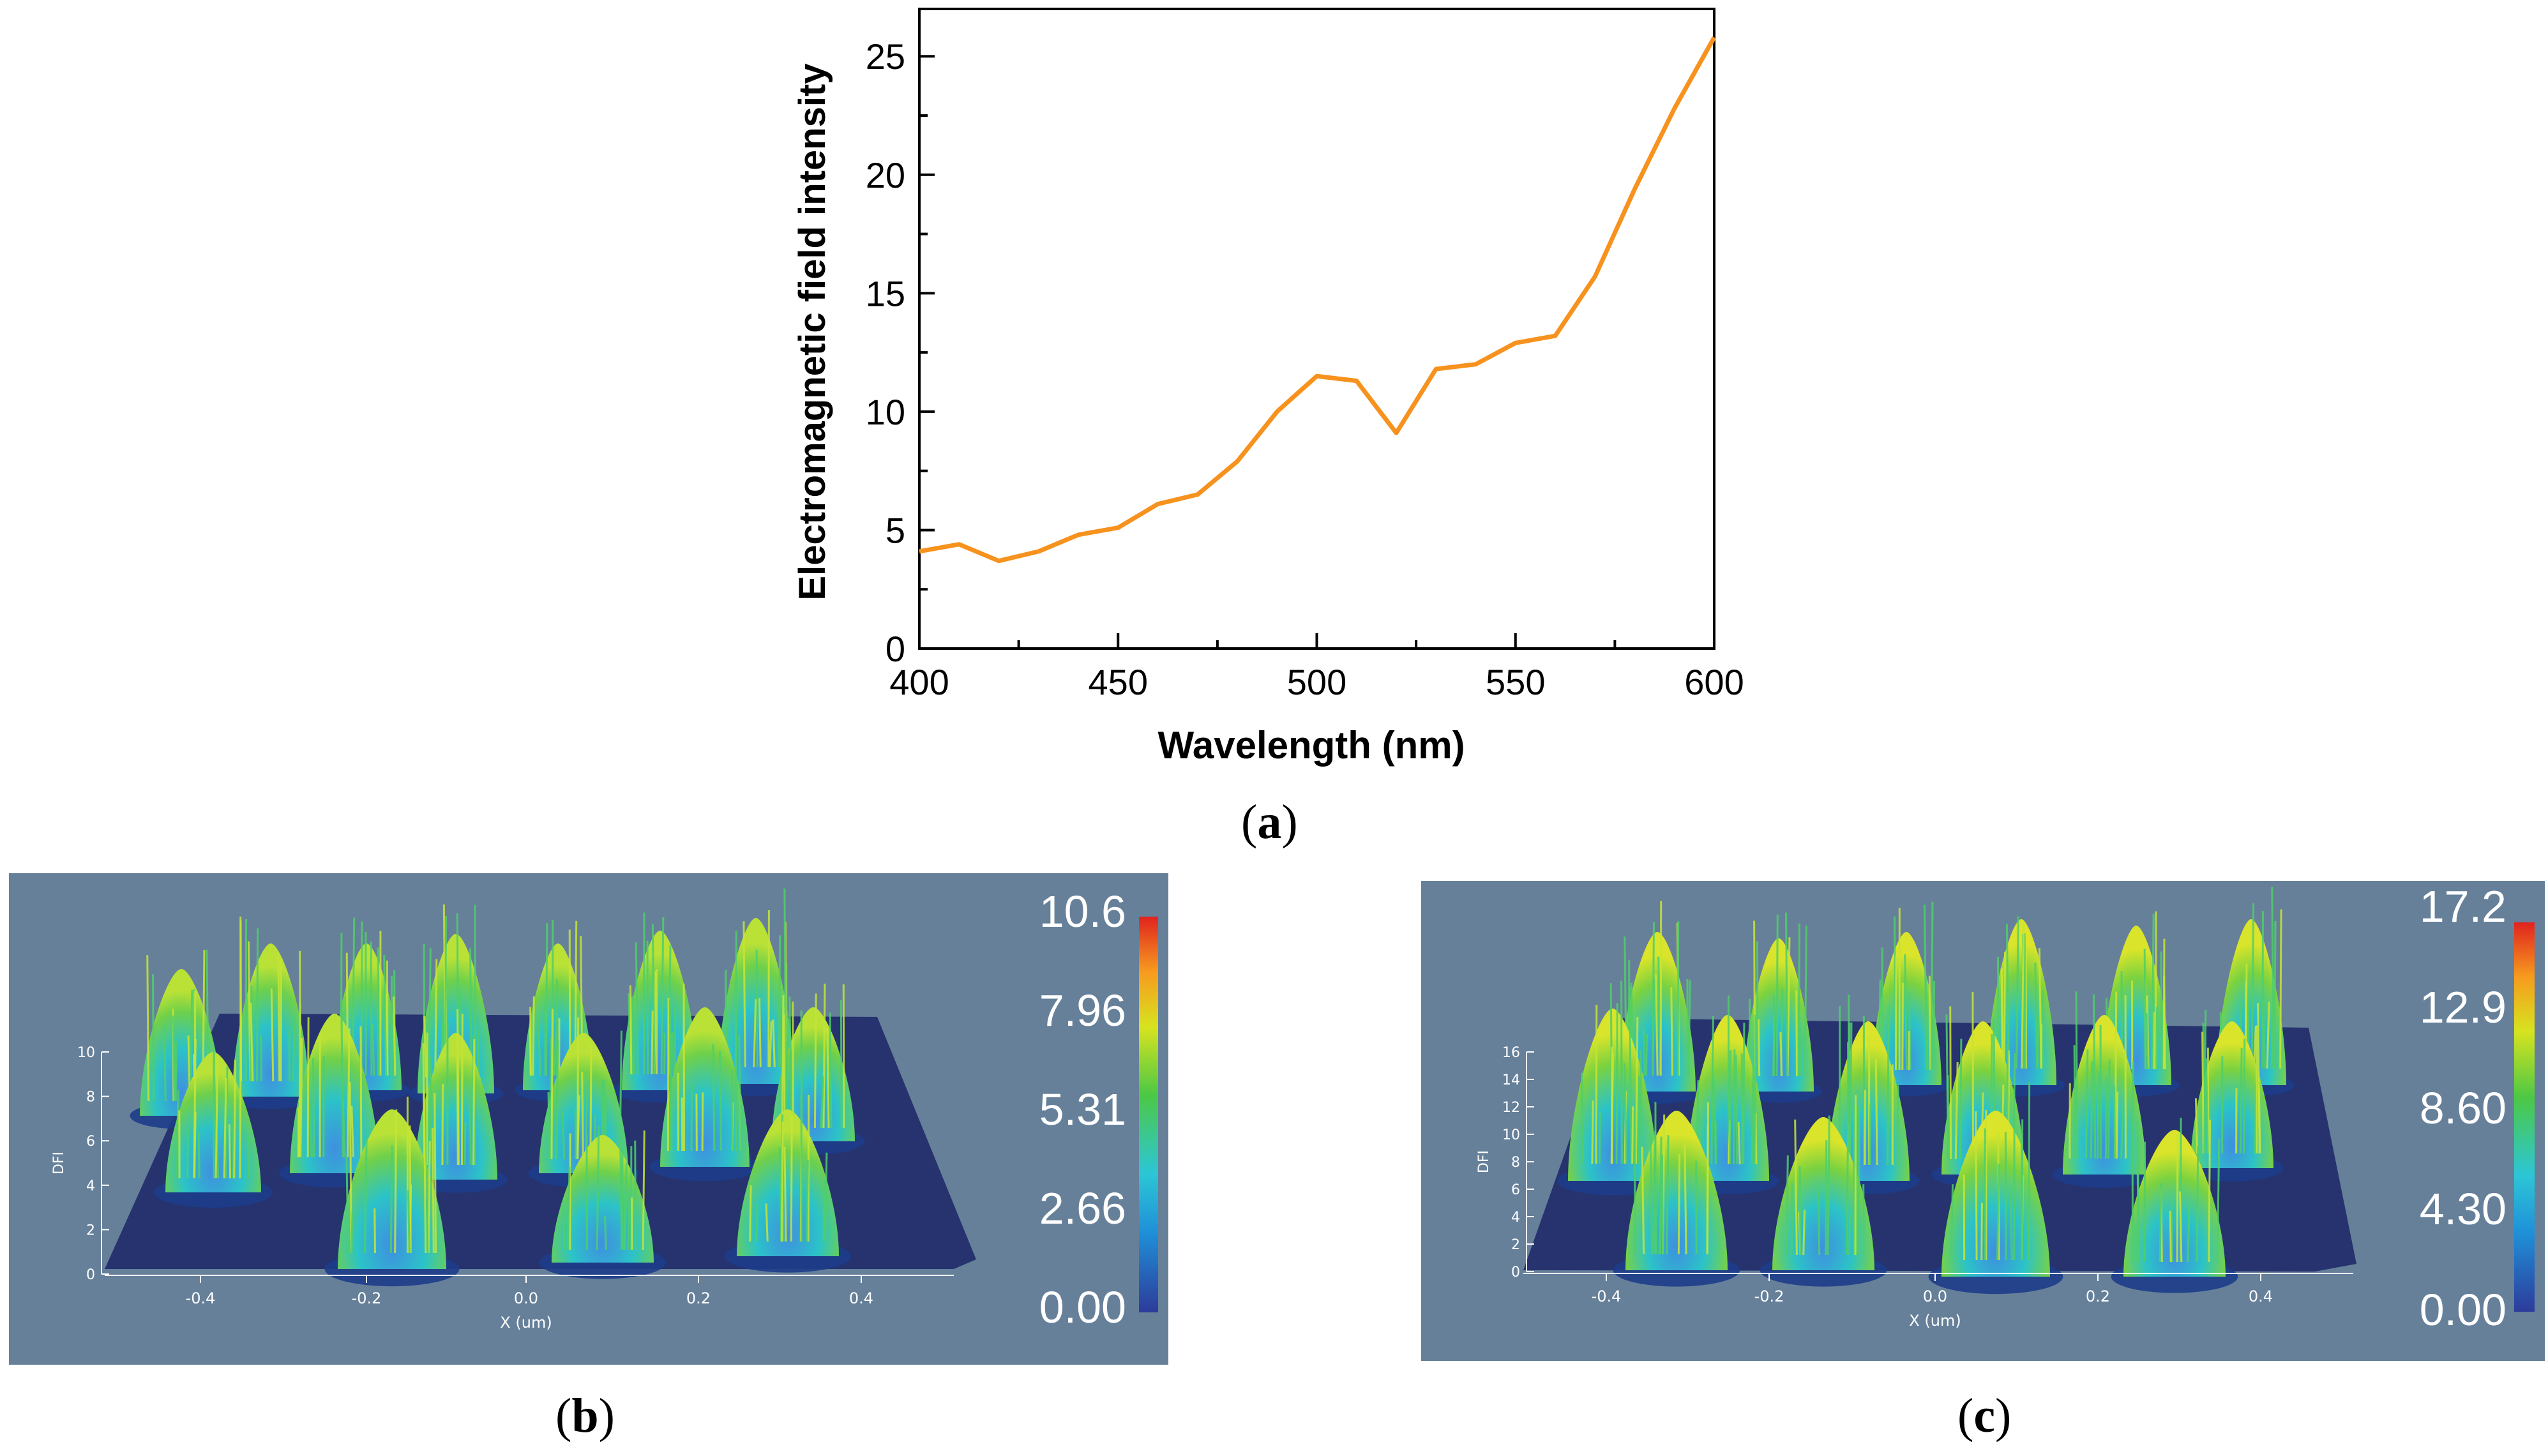 The height and width of the screenshot is (1456, 2548). Describe the element at coordinates (1511, 1053) in the screenshot. I see `z-tick-label: 16` at that location.